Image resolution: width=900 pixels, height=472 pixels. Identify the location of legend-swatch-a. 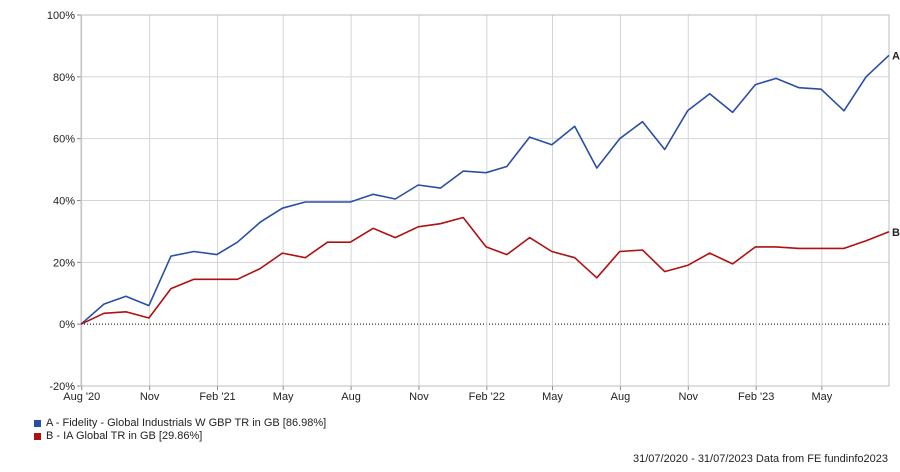
(37, 423).